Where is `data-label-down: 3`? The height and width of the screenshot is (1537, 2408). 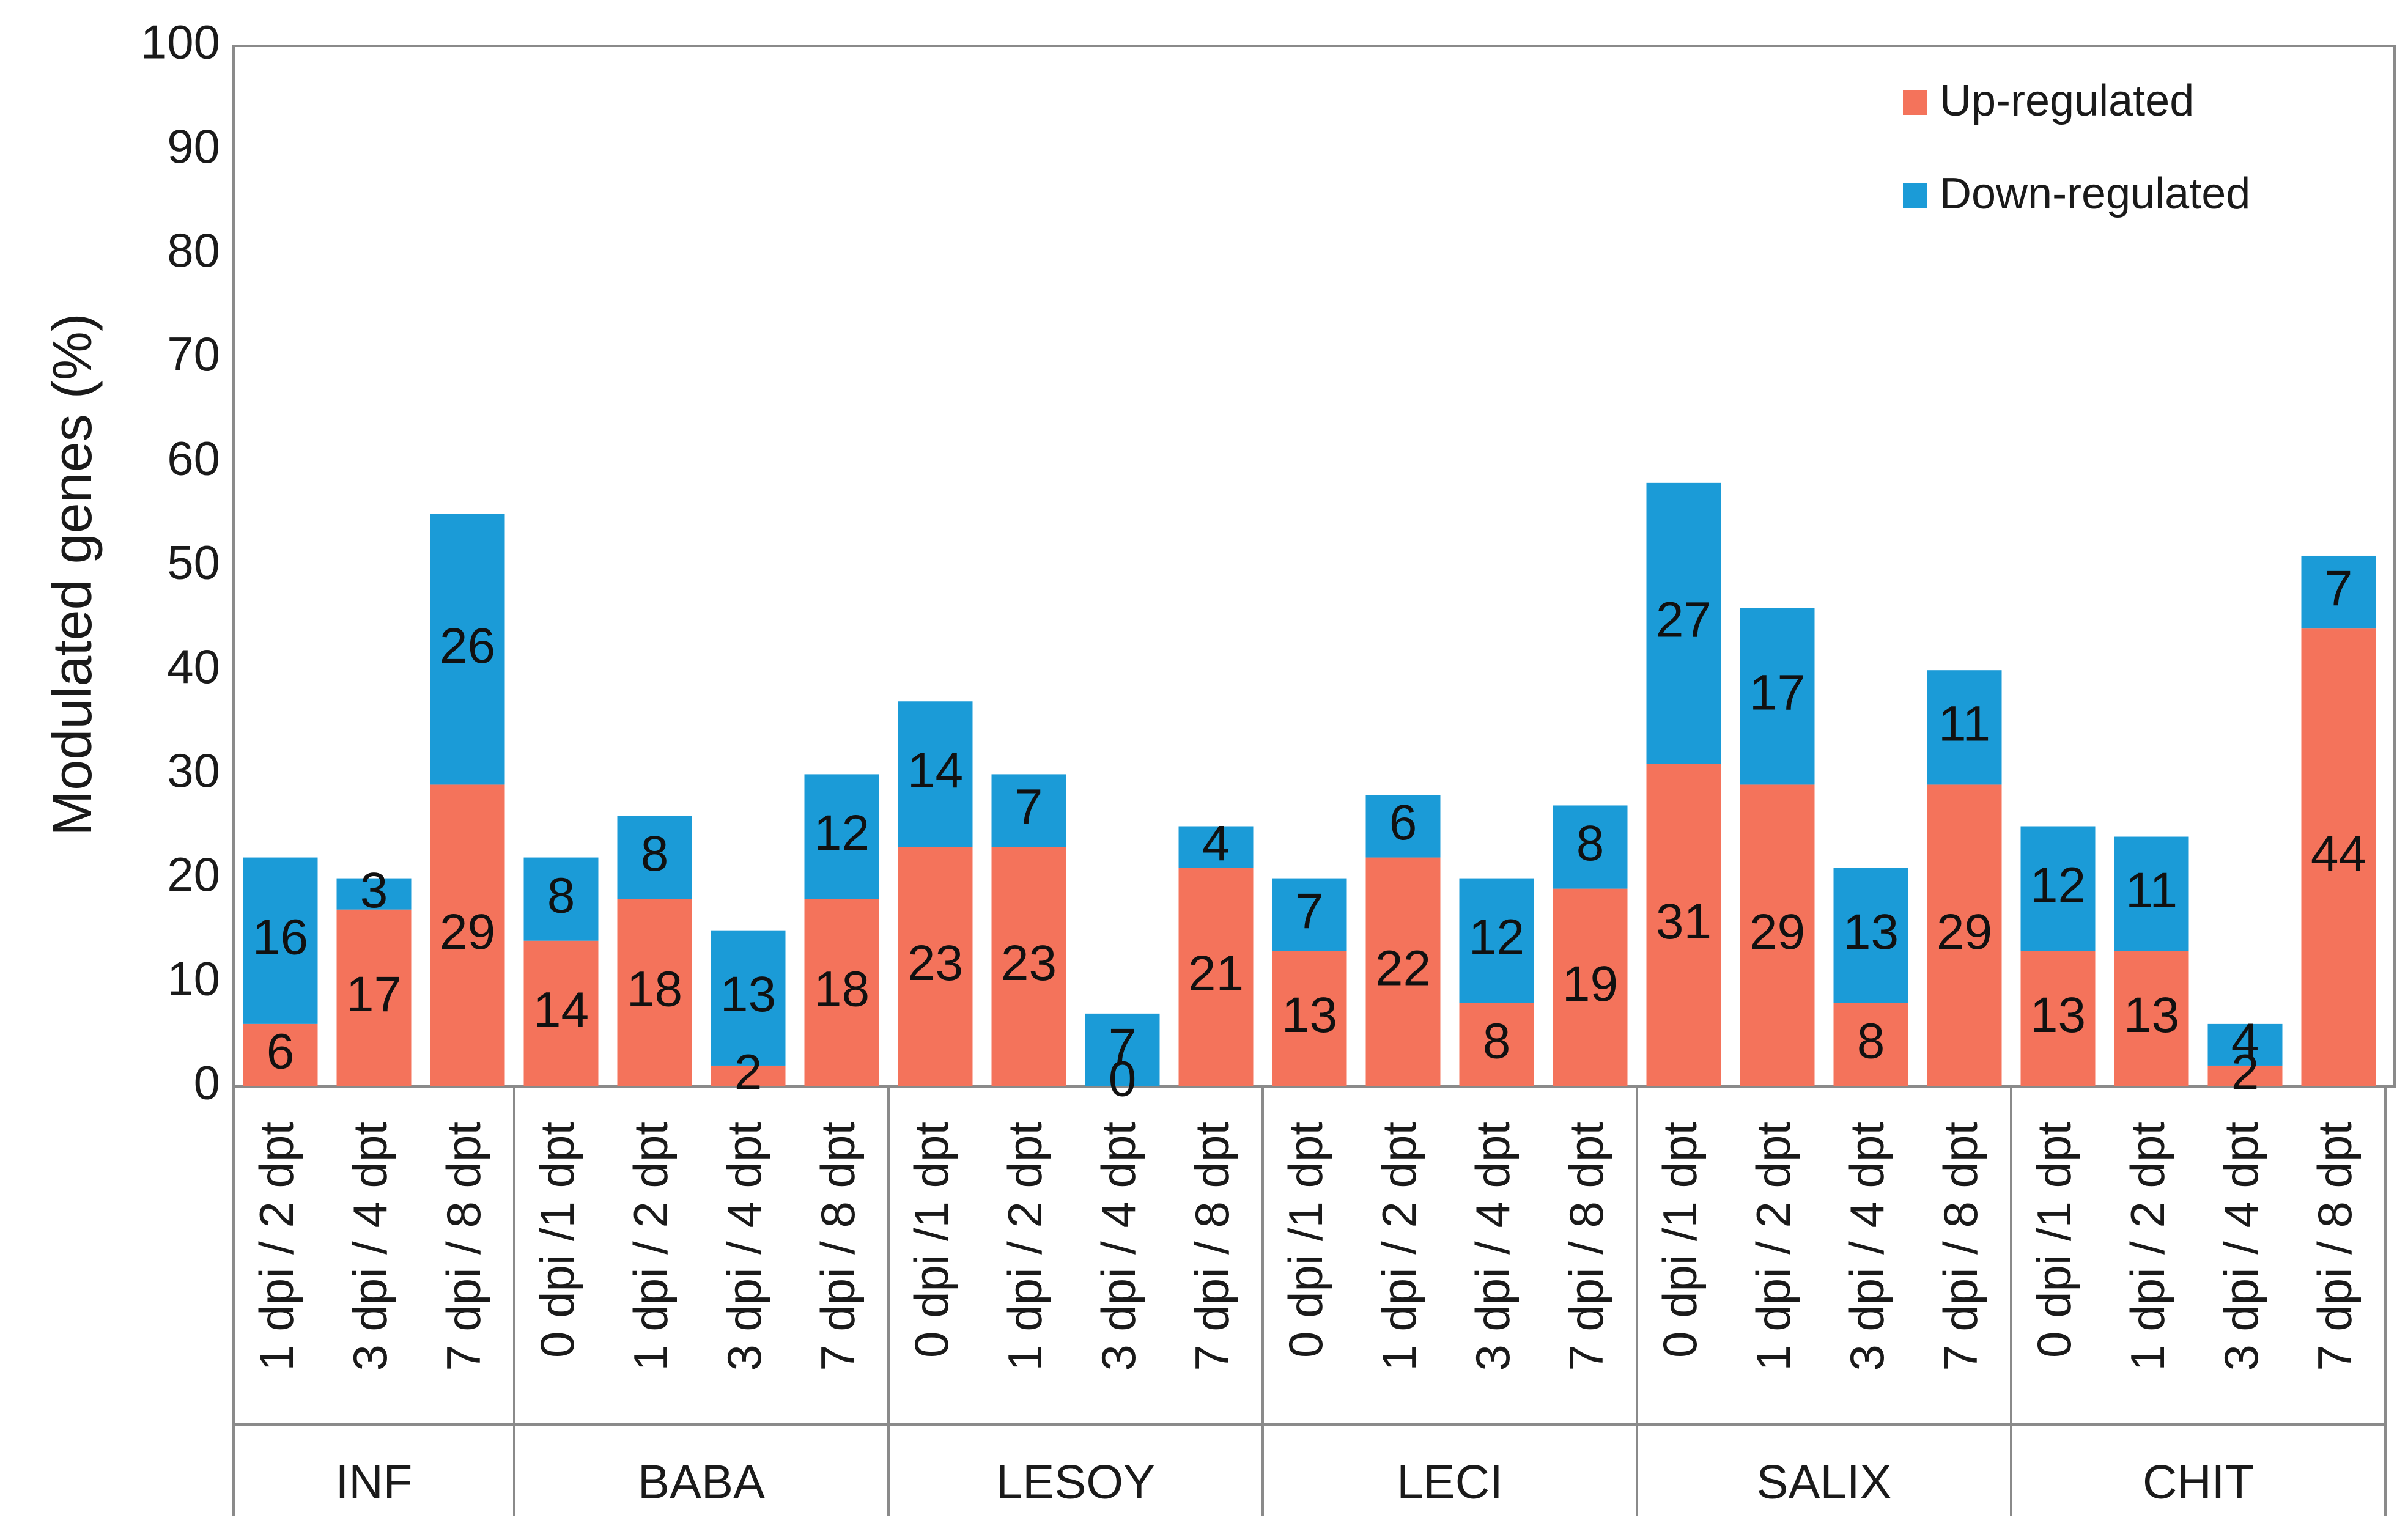 data-label-down: 3 is located at coordinates (374, 890).